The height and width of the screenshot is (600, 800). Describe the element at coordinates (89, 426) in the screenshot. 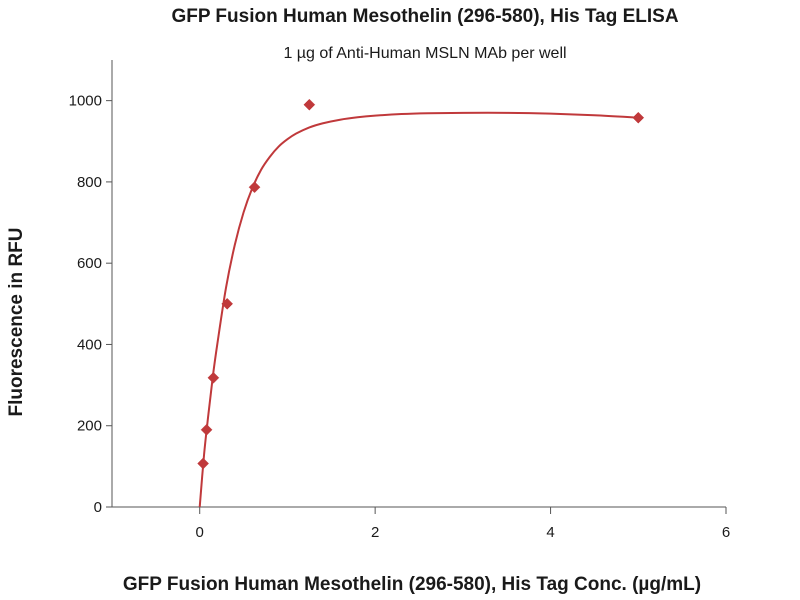

I see `y-tick-label: 200` at that location.